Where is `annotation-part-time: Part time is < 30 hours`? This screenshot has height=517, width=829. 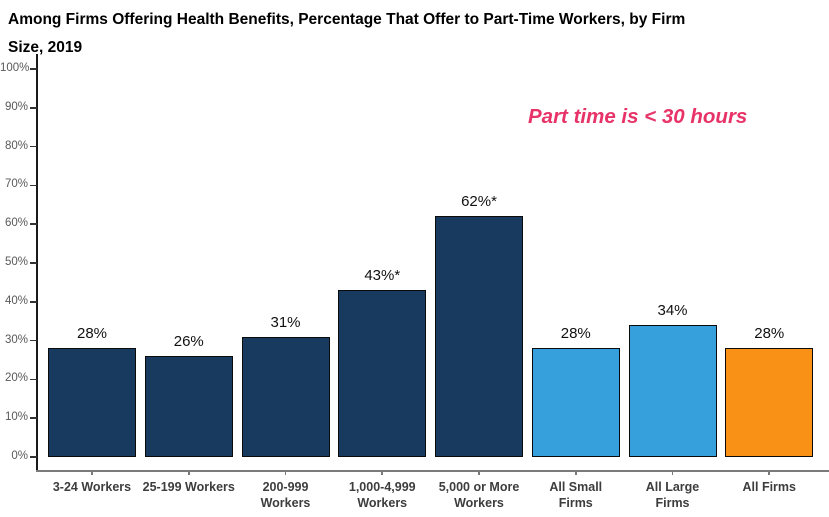
annotation-part-time: Part time is < 30 hours is located at coordinates (638, 116).